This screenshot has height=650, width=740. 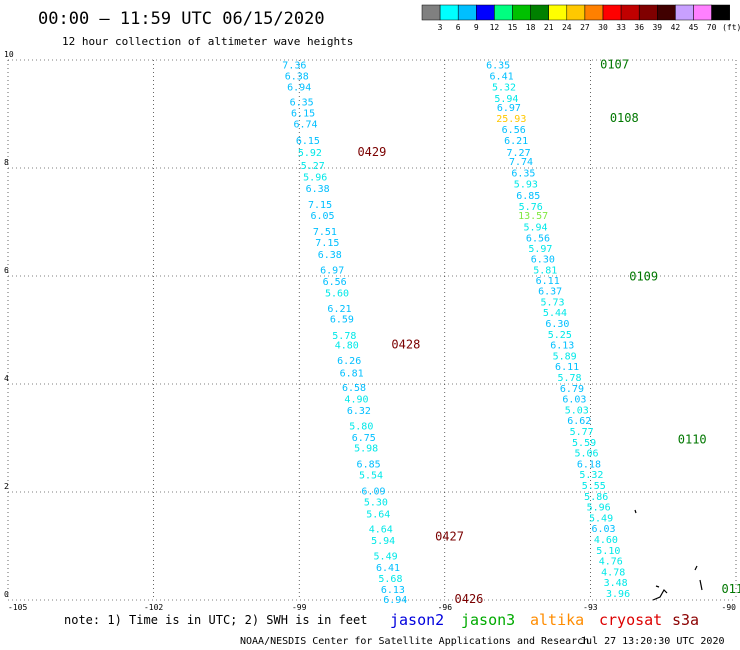 I want to click on wave-height-value: 6.74, so click(x=305, y=125).